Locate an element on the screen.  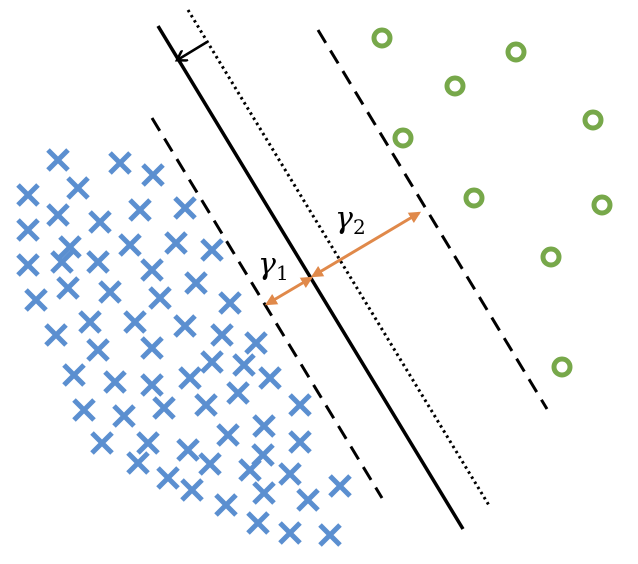
gamma2-label: γ2 is located at coordinates (350, 220).